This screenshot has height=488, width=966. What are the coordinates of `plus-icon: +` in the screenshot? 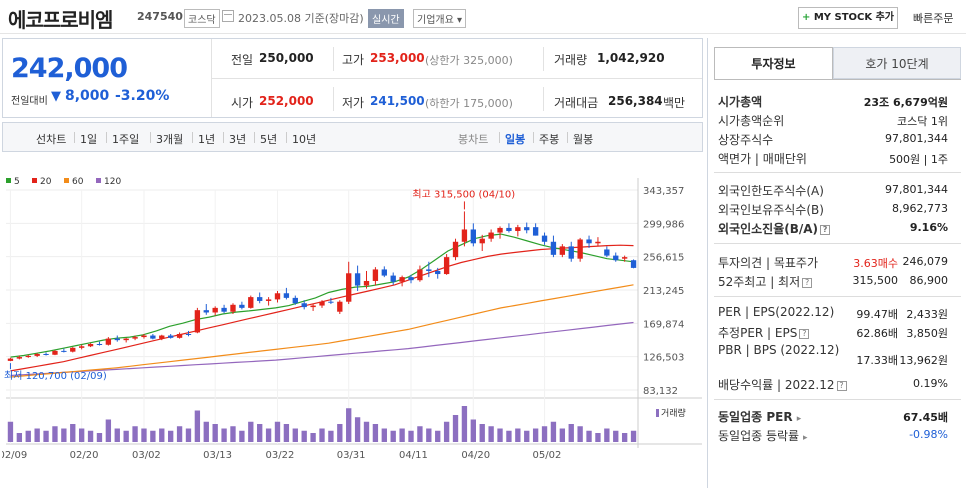 It's located at (807, 17).